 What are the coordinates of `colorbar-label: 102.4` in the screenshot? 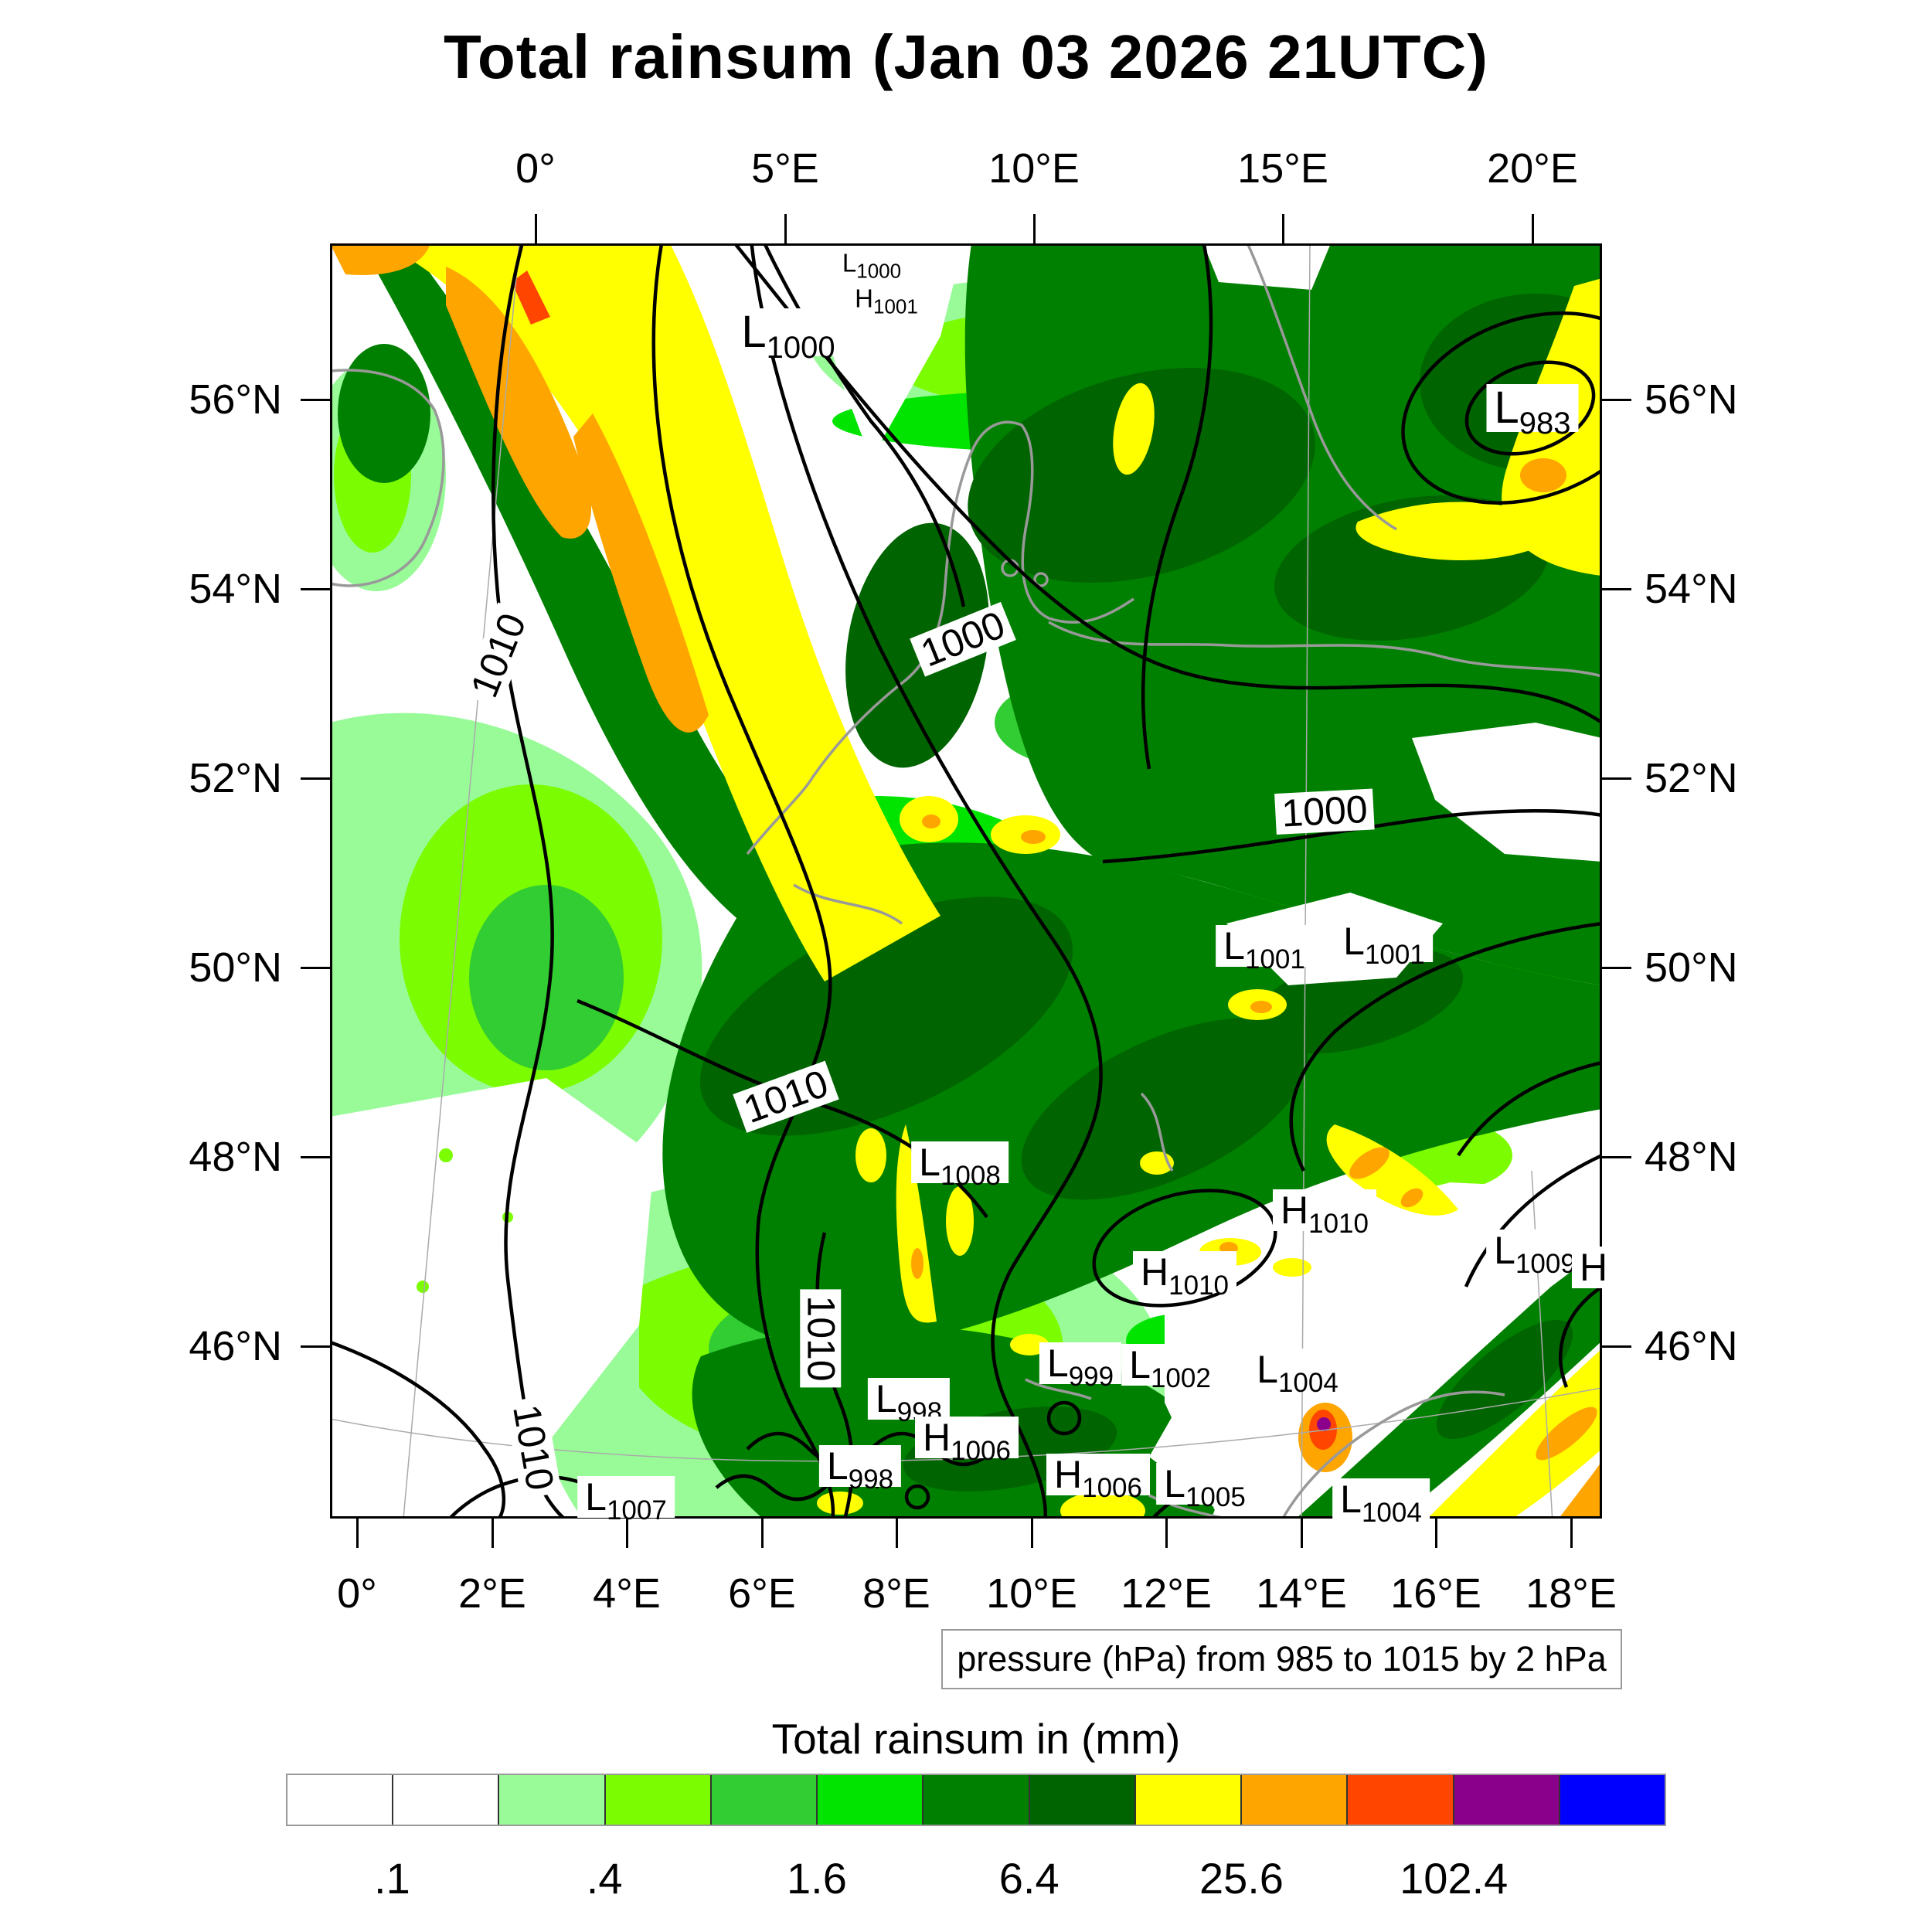 It's located at (1454, 1879).